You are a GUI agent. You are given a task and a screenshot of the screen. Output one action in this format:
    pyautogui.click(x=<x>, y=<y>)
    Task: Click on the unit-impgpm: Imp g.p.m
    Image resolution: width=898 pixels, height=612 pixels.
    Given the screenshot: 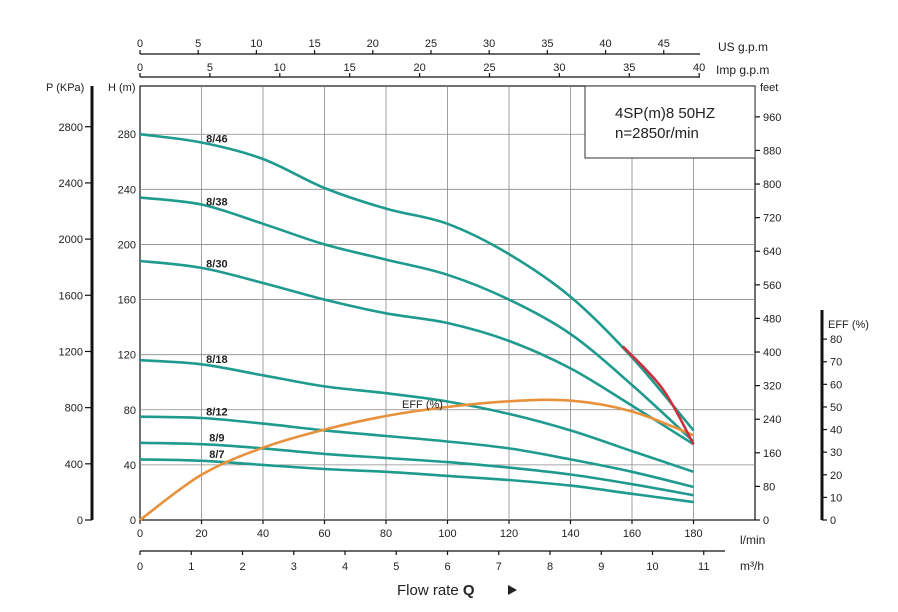 What is the action you would take?
    pyautogui.click(x=742, y=70)
    